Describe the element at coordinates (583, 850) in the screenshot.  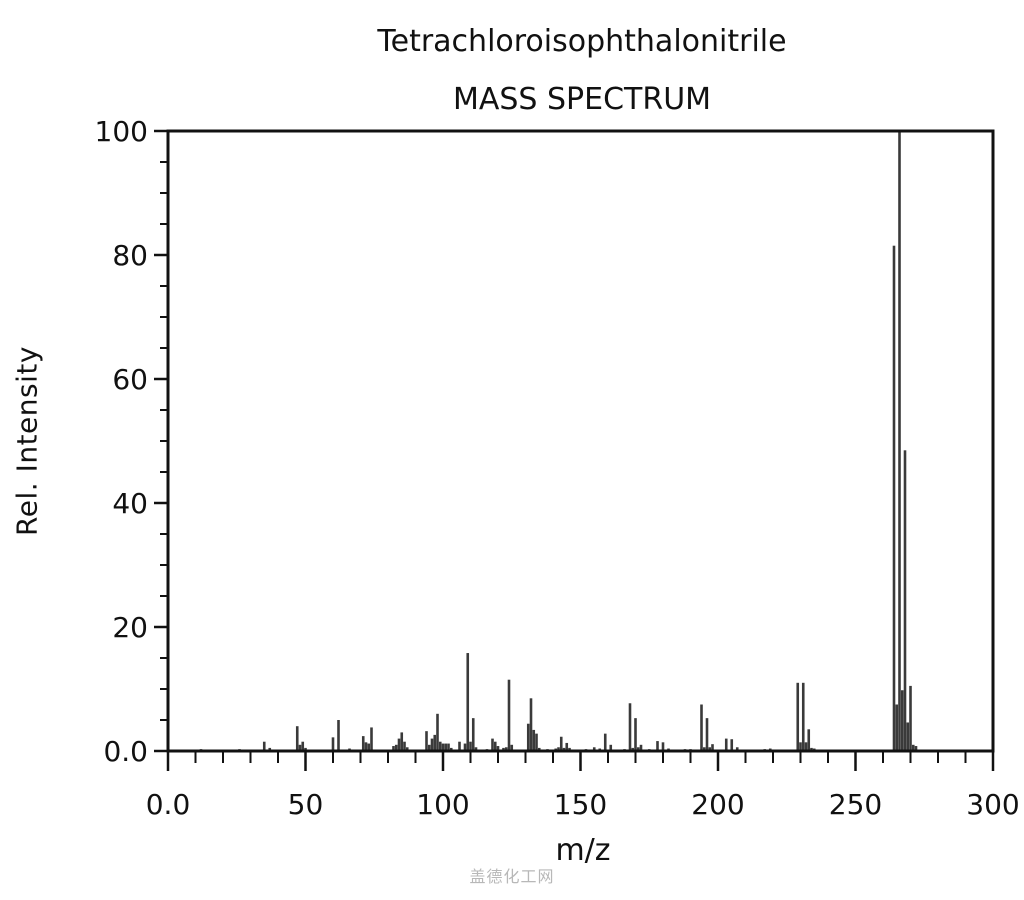
I see `x-axis-label: m/z` at that location.